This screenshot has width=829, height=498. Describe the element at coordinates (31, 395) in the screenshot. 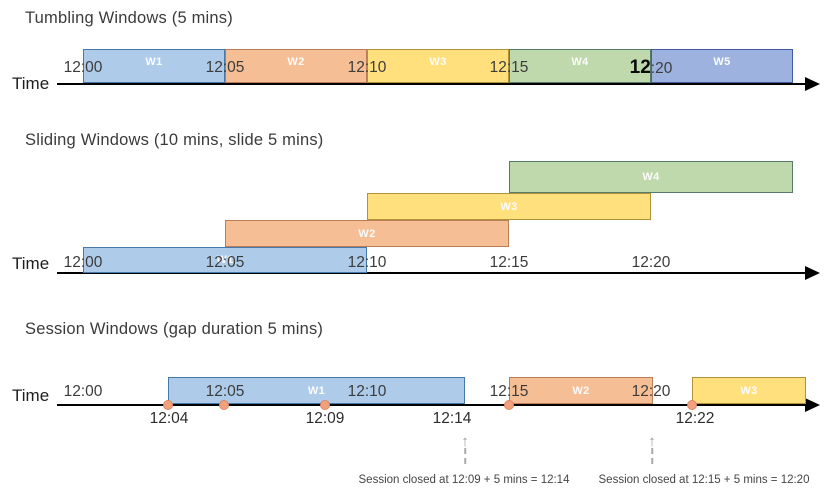

I see `time-axis-label-session: Time` at that location.